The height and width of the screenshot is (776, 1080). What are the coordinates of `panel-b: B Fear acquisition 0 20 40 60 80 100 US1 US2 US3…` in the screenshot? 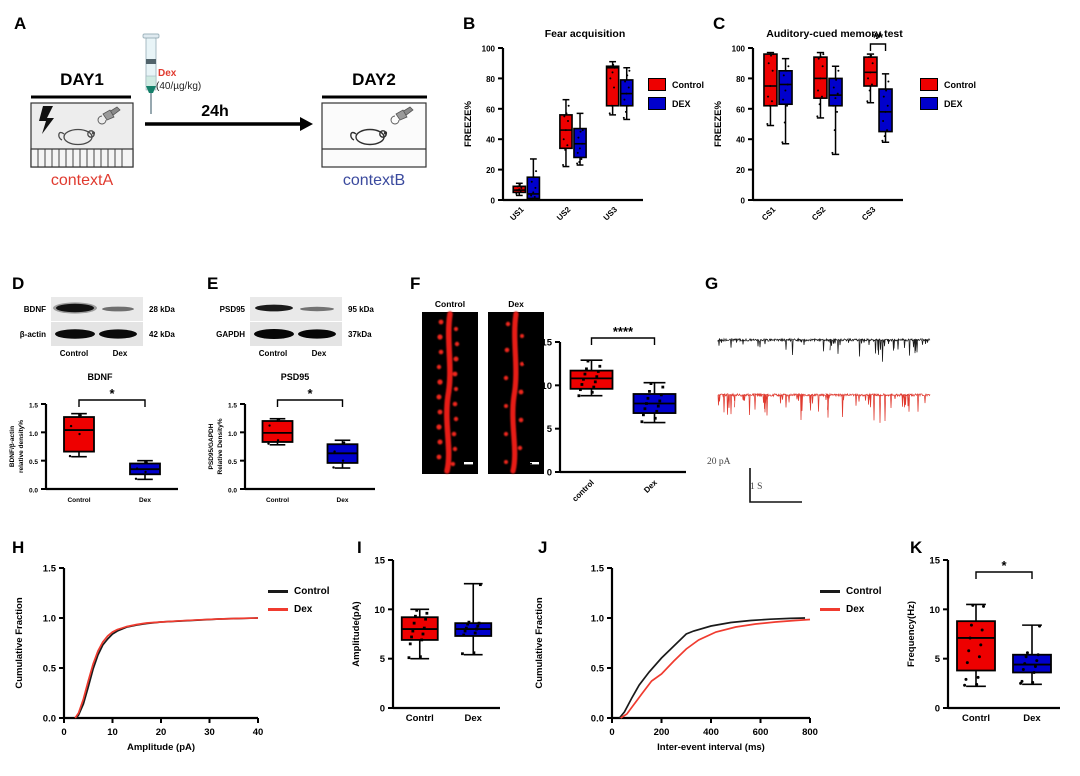 It's located at (580, 131).